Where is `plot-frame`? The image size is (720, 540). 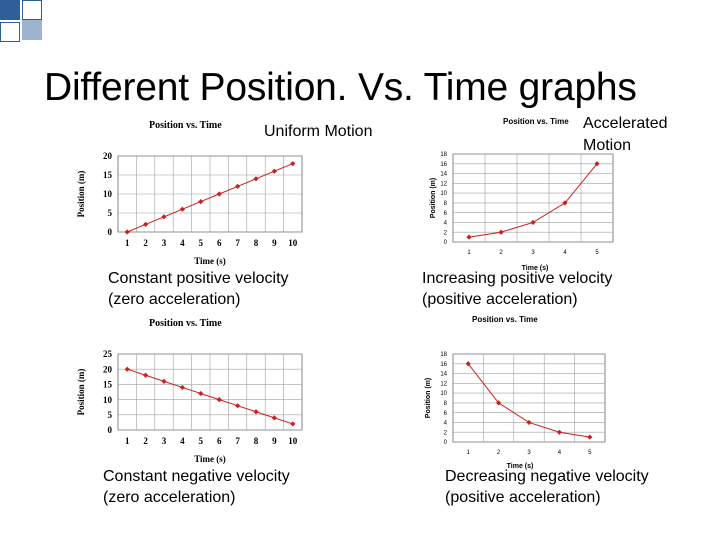 plot-frame is located at coordinates (529, 398).